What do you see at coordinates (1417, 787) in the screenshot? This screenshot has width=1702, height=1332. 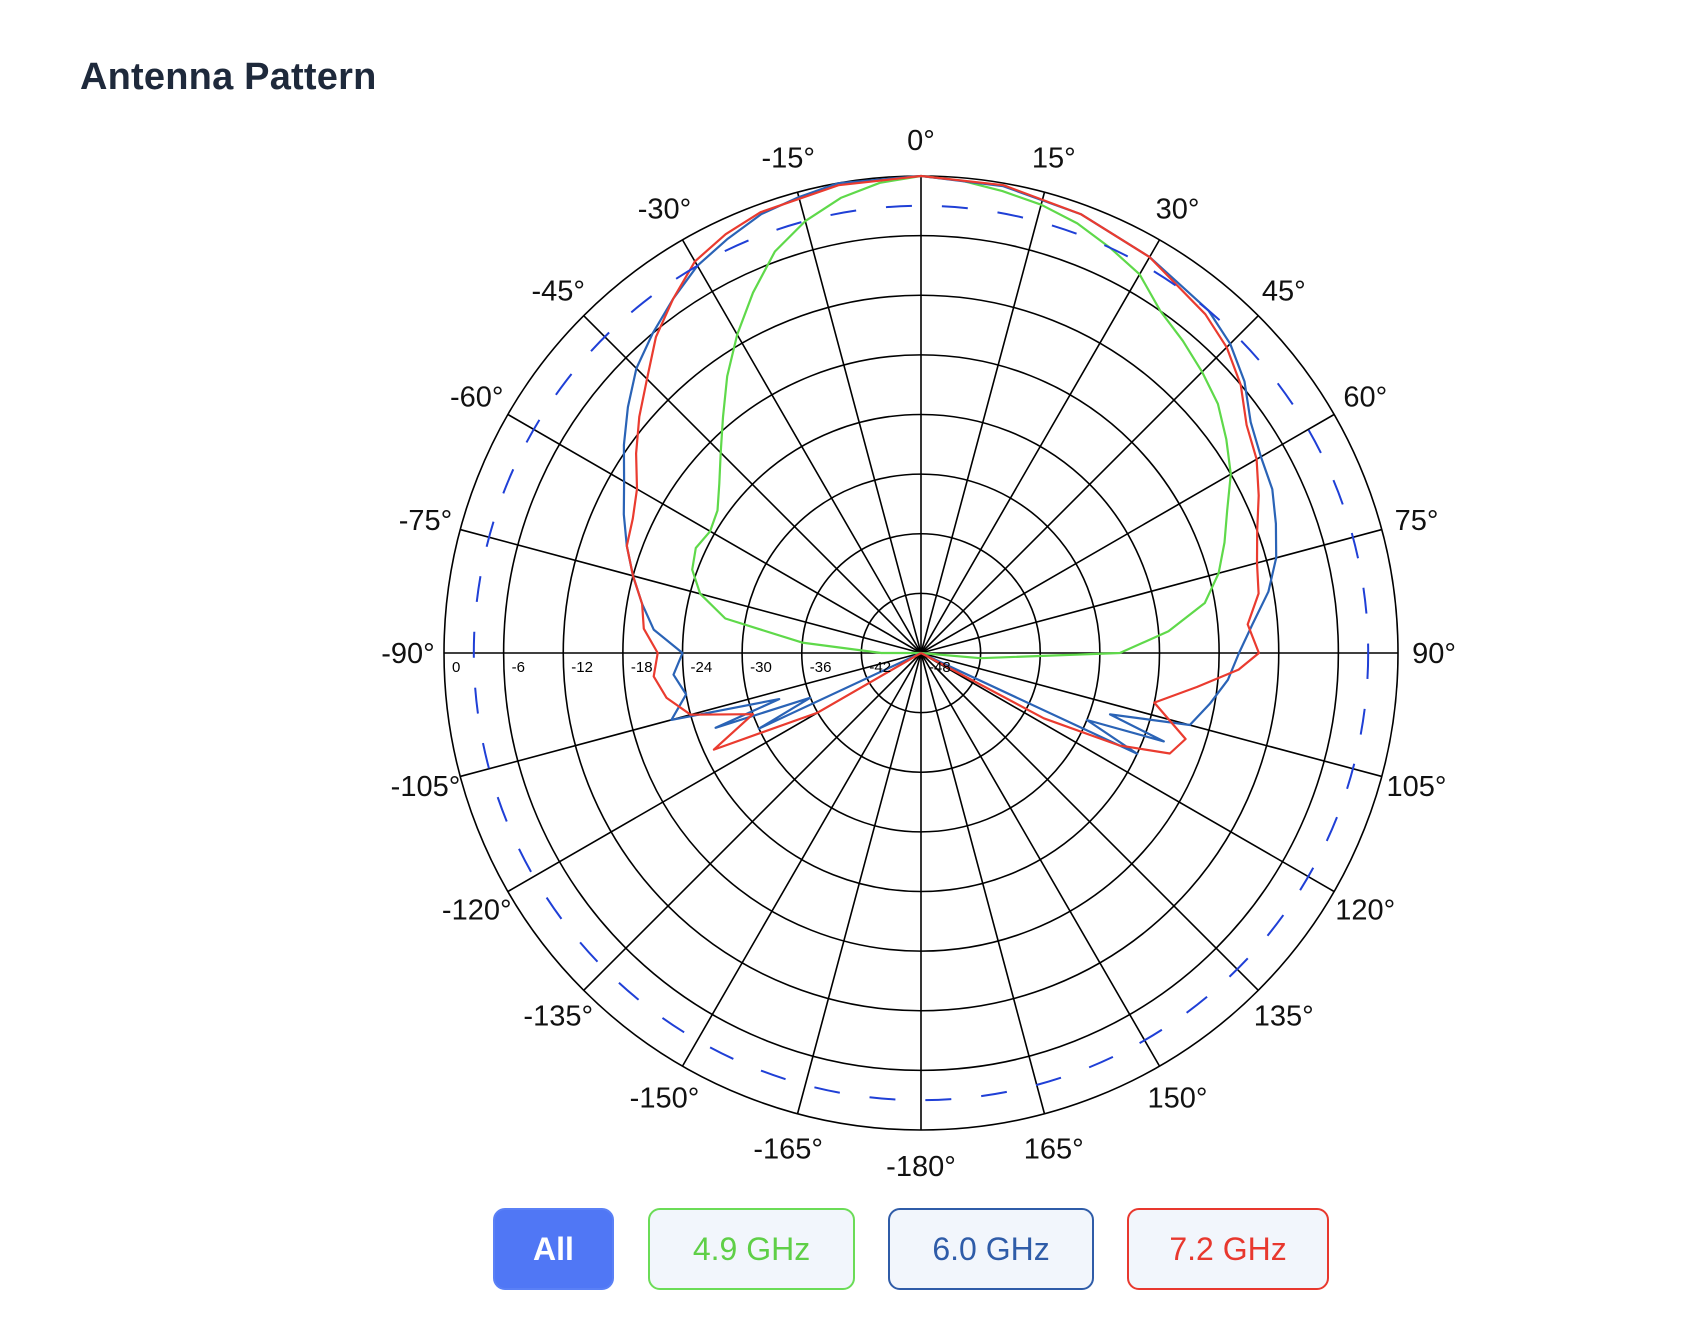 I see `angle-tick-label: 105°` at bounding box center [1417, 787].